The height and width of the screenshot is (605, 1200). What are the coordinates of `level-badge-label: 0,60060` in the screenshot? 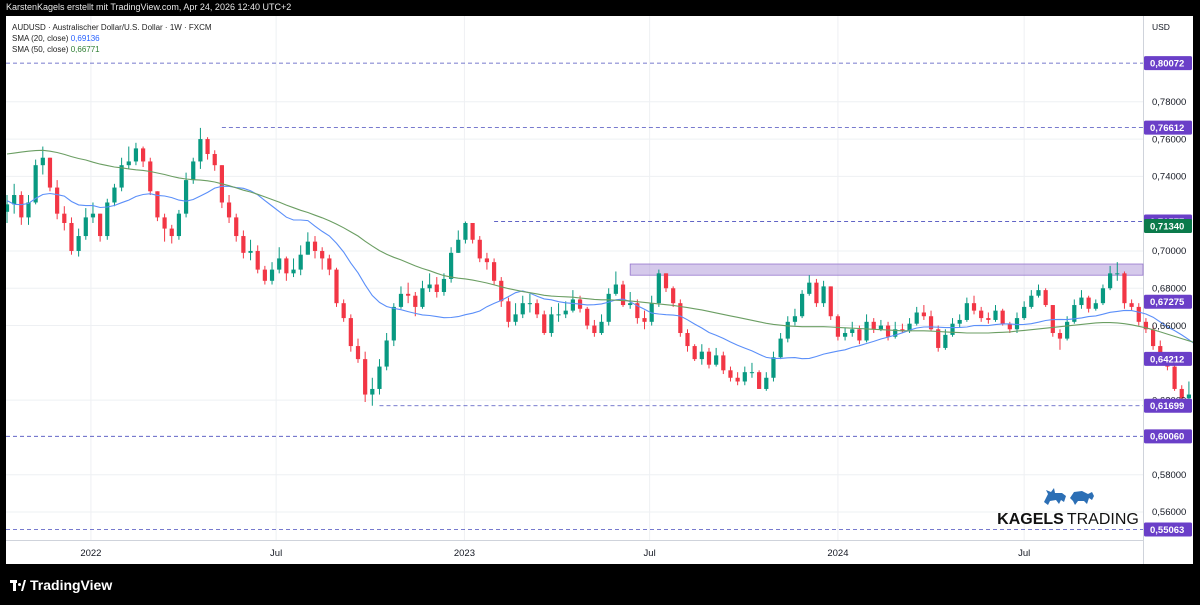 It's located at (1167, 437).